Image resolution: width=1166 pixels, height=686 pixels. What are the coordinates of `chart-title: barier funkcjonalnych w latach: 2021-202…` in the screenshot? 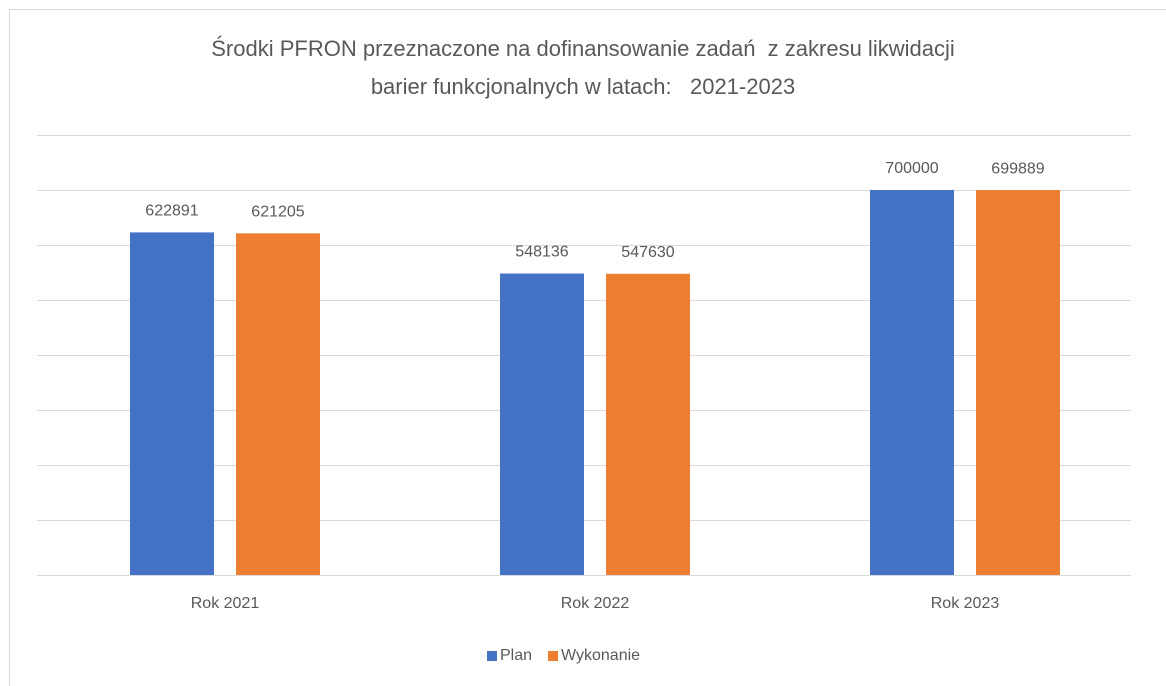 It's located at (583, 86).